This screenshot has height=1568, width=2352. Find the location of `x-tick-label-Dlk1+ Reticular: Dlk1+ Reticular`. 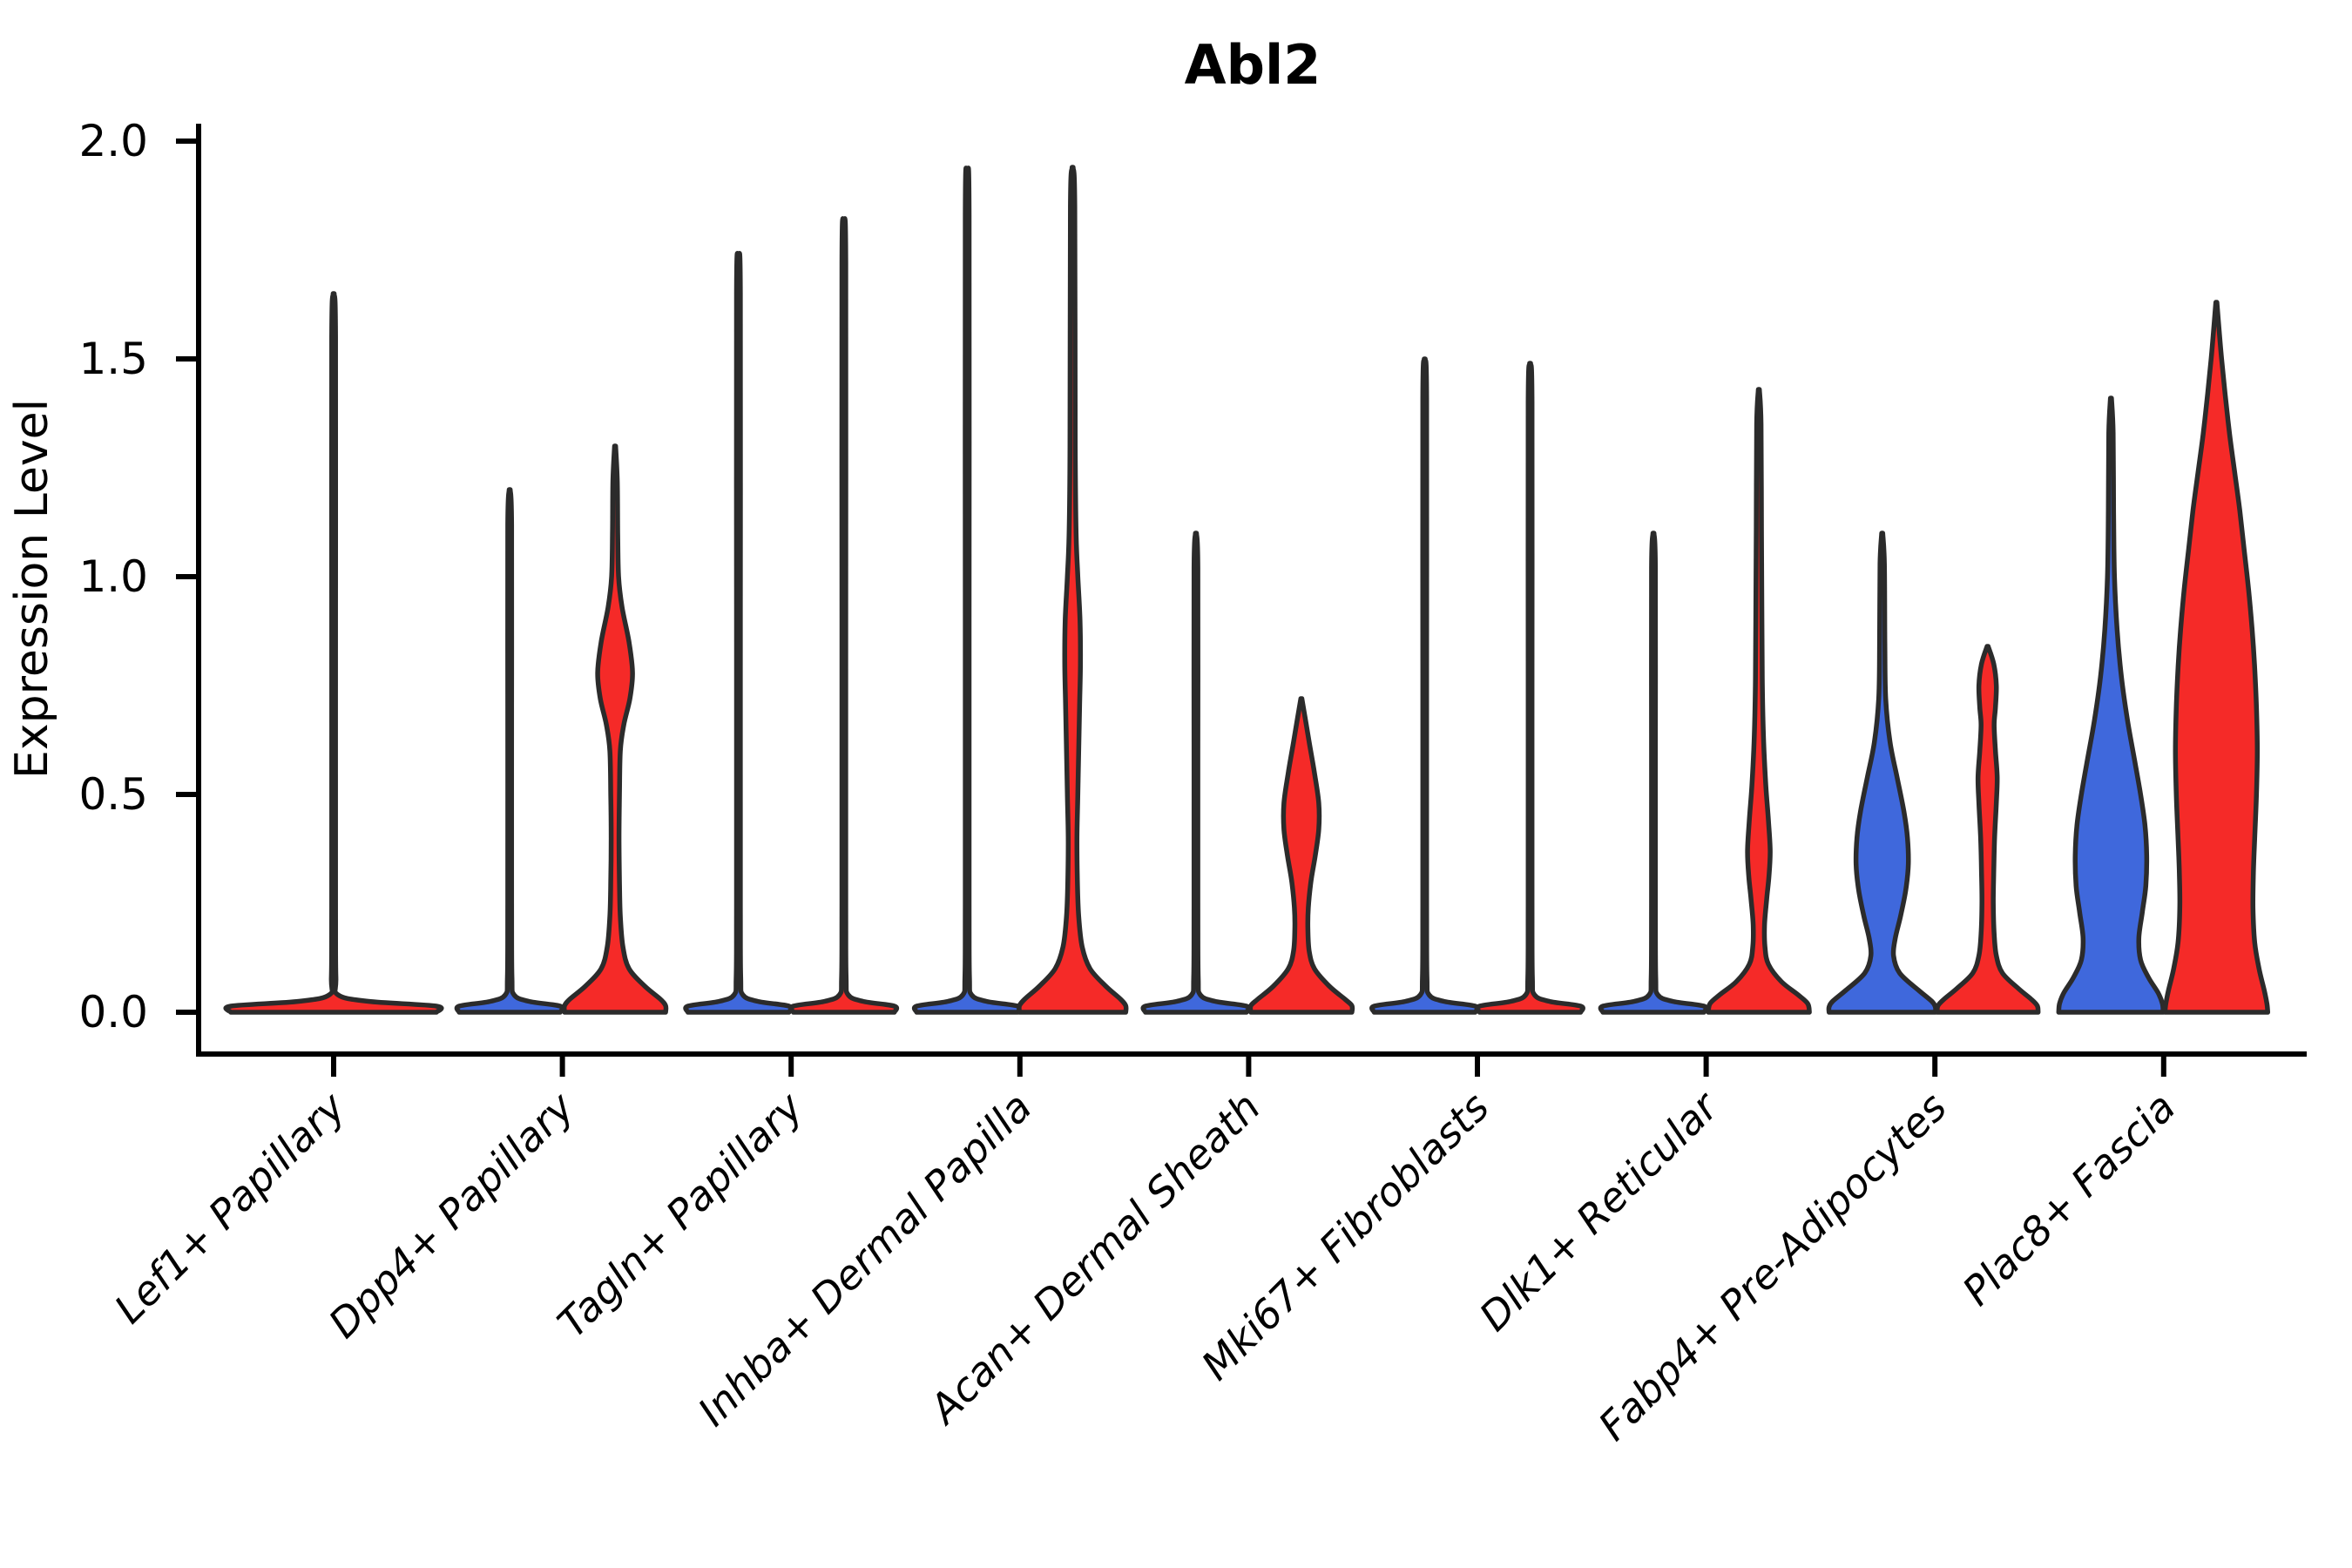

x-tick-label-Dlk1+ Reticular: Dlk1+ Reticular is located at coordinates (1599, 1211).